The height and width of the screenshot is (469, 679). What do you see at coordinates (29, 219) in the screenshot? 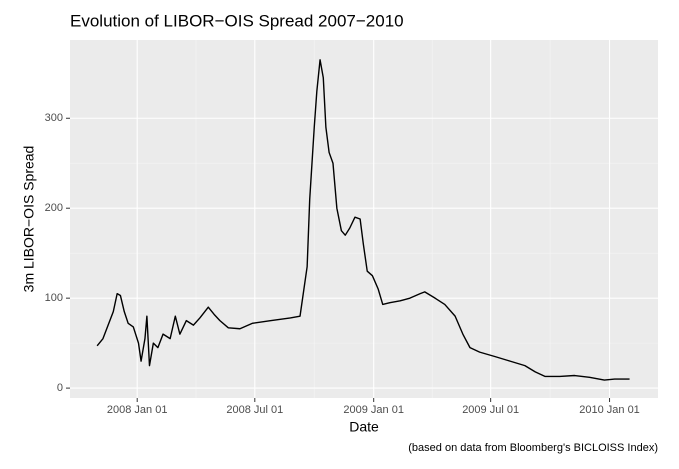
I see `y-axis-label: 3m LIBOR−OIS Spread` at bounding box center [29, 219].